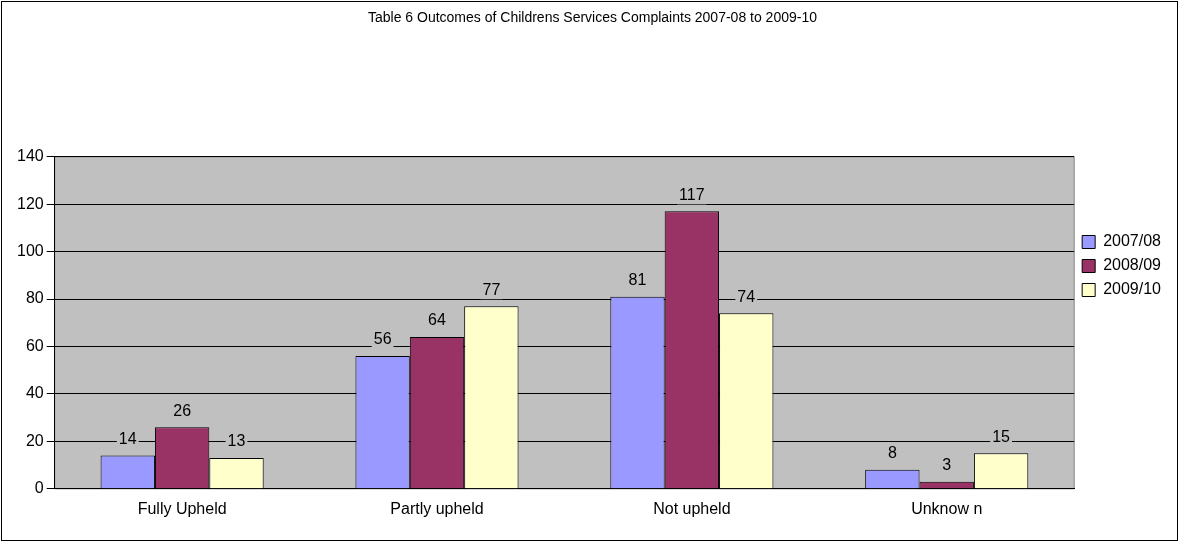  Describe the element at coordinates (491, 289) in the screenshot. I see `data-label: 77` at that location.